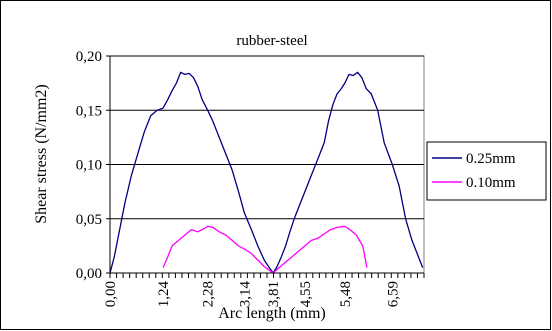  I want to click on x-tick-label: 4,55, so click(306, 294).